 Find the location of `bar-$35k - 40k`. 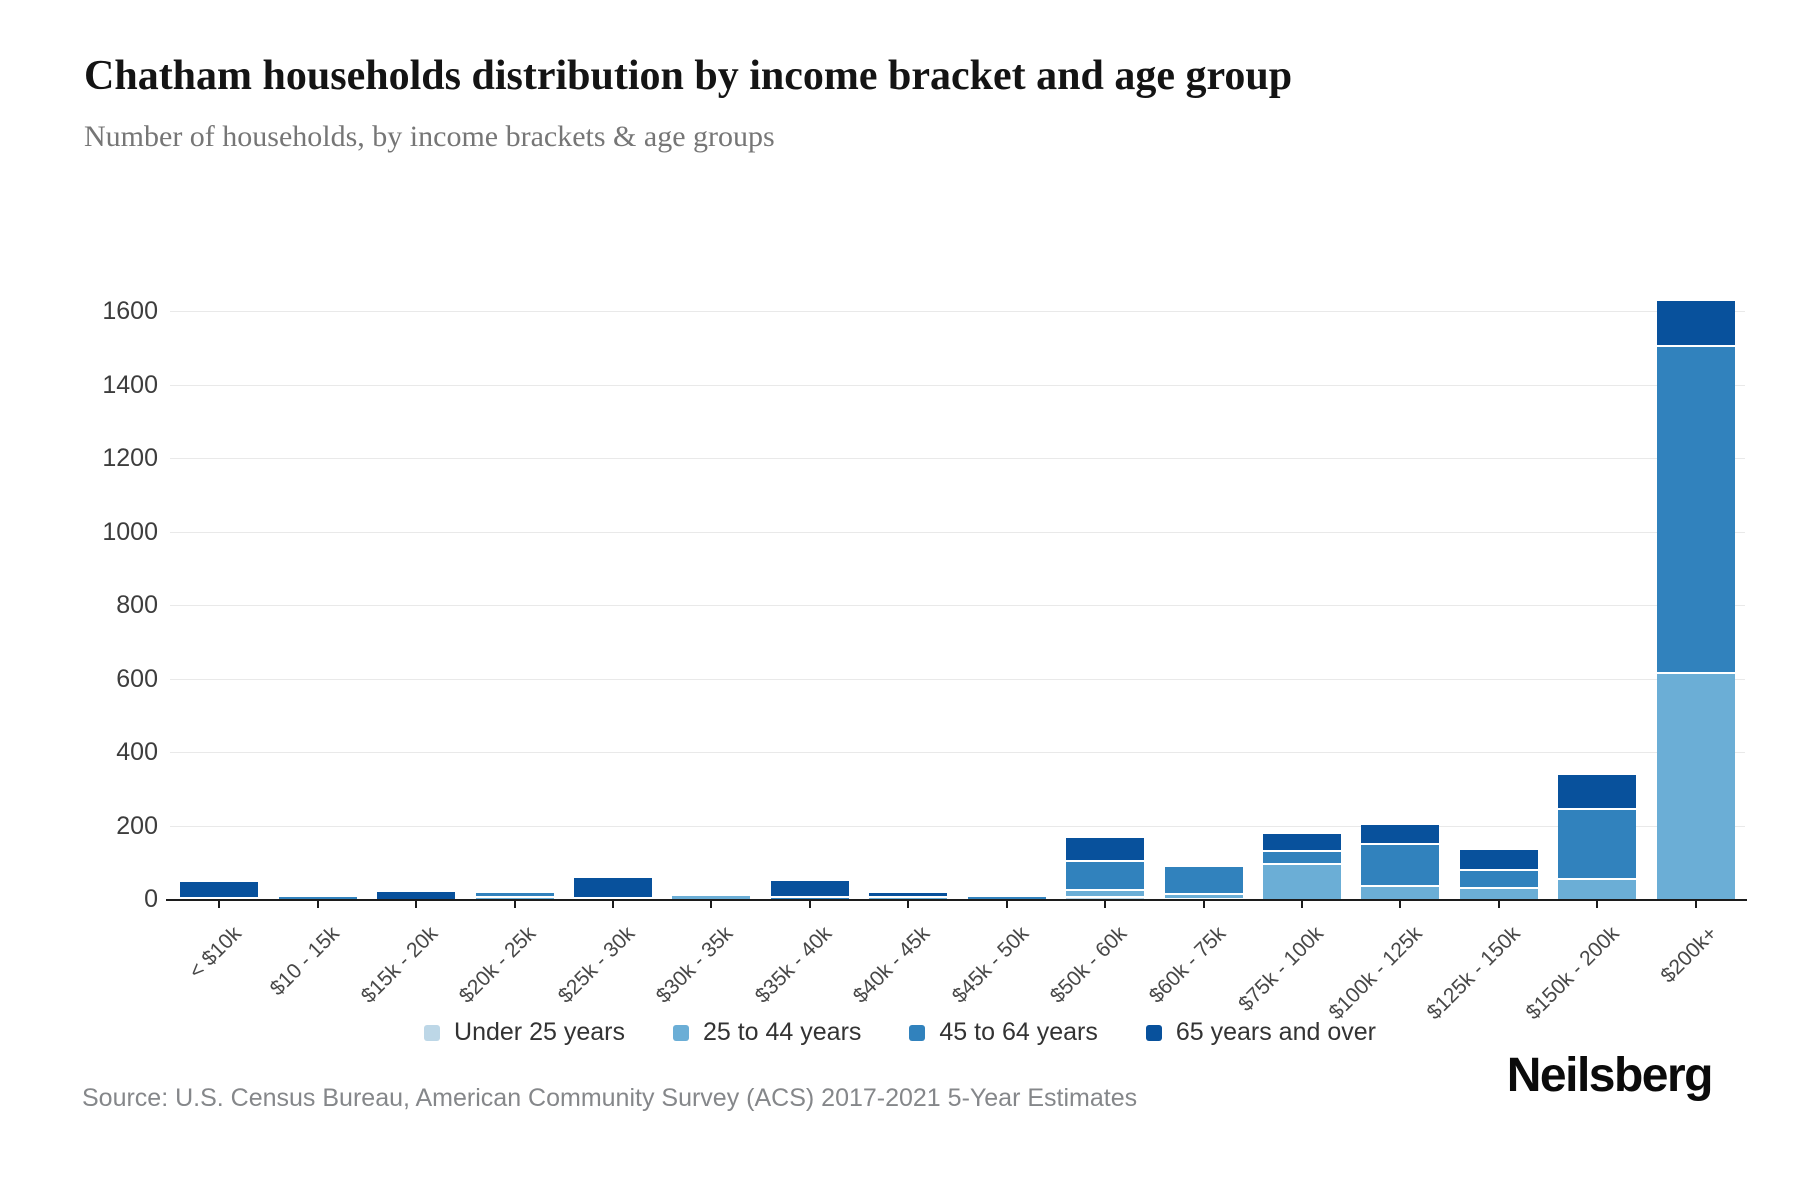

bar-$35k - 40k is located at coordinates (809, 890).